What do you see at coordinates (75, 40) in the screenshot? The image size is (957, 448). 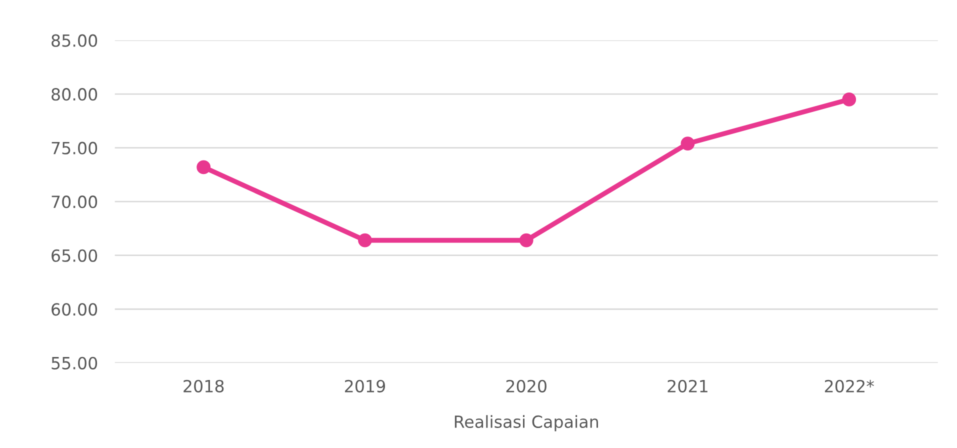 I see `y-tick-label: 85.00` at bounding box center [75, 40].